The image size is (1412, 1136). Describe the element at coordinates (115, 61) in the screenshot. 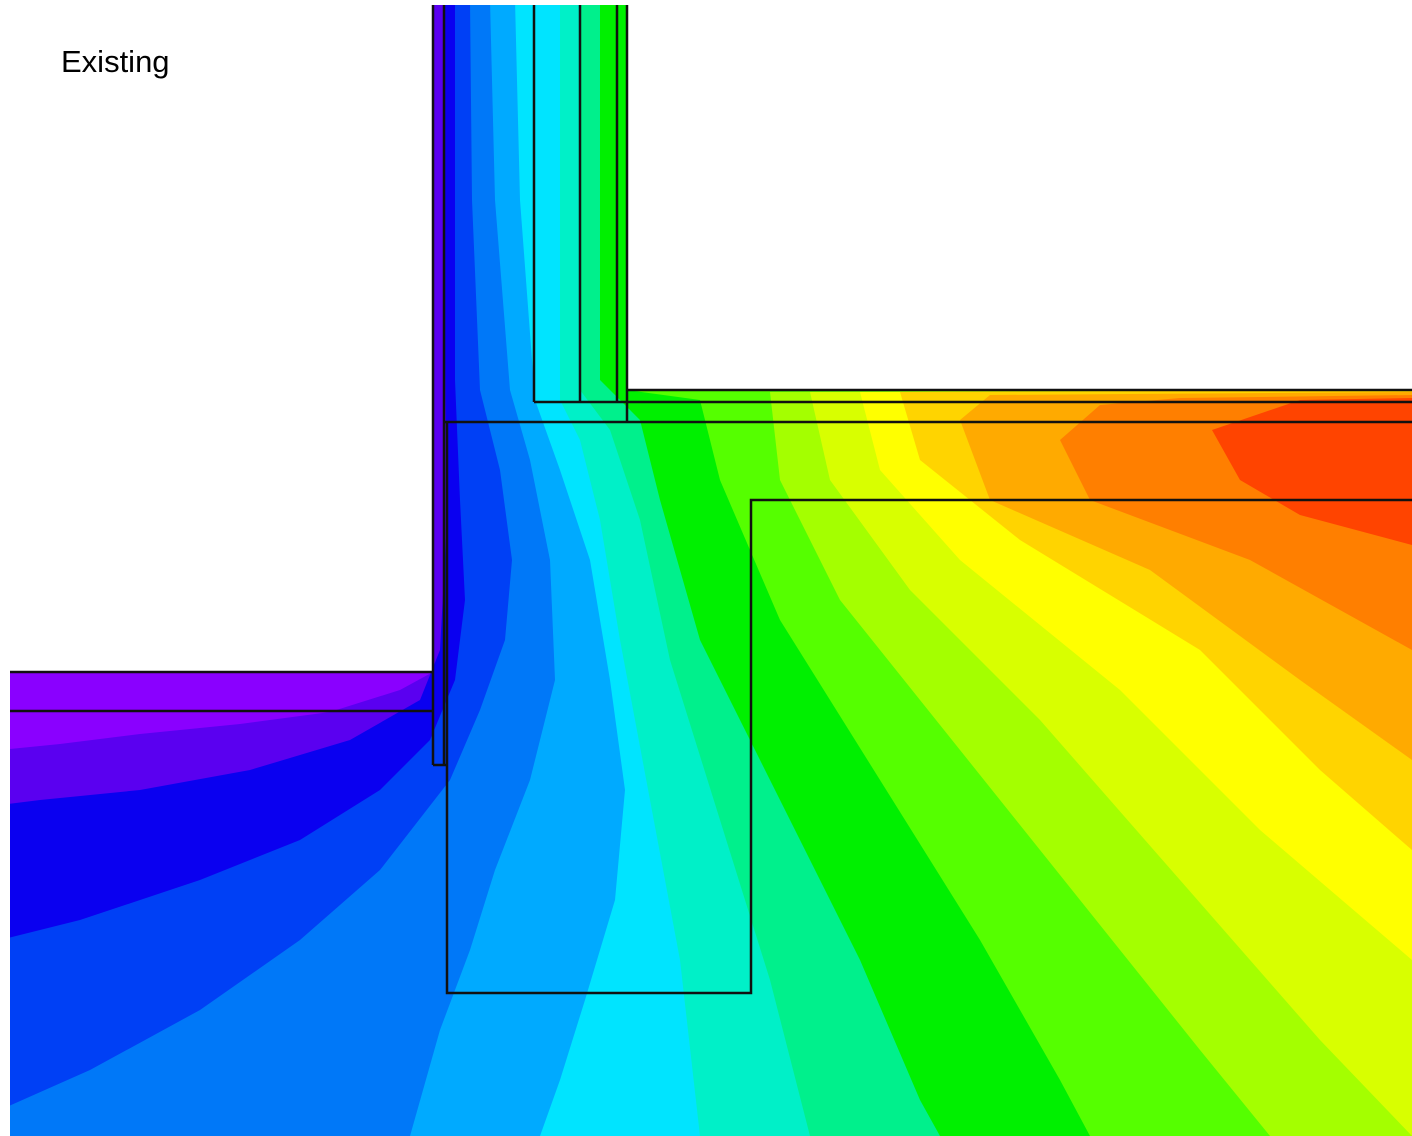

I see `scenario-label: Existing` at that location.